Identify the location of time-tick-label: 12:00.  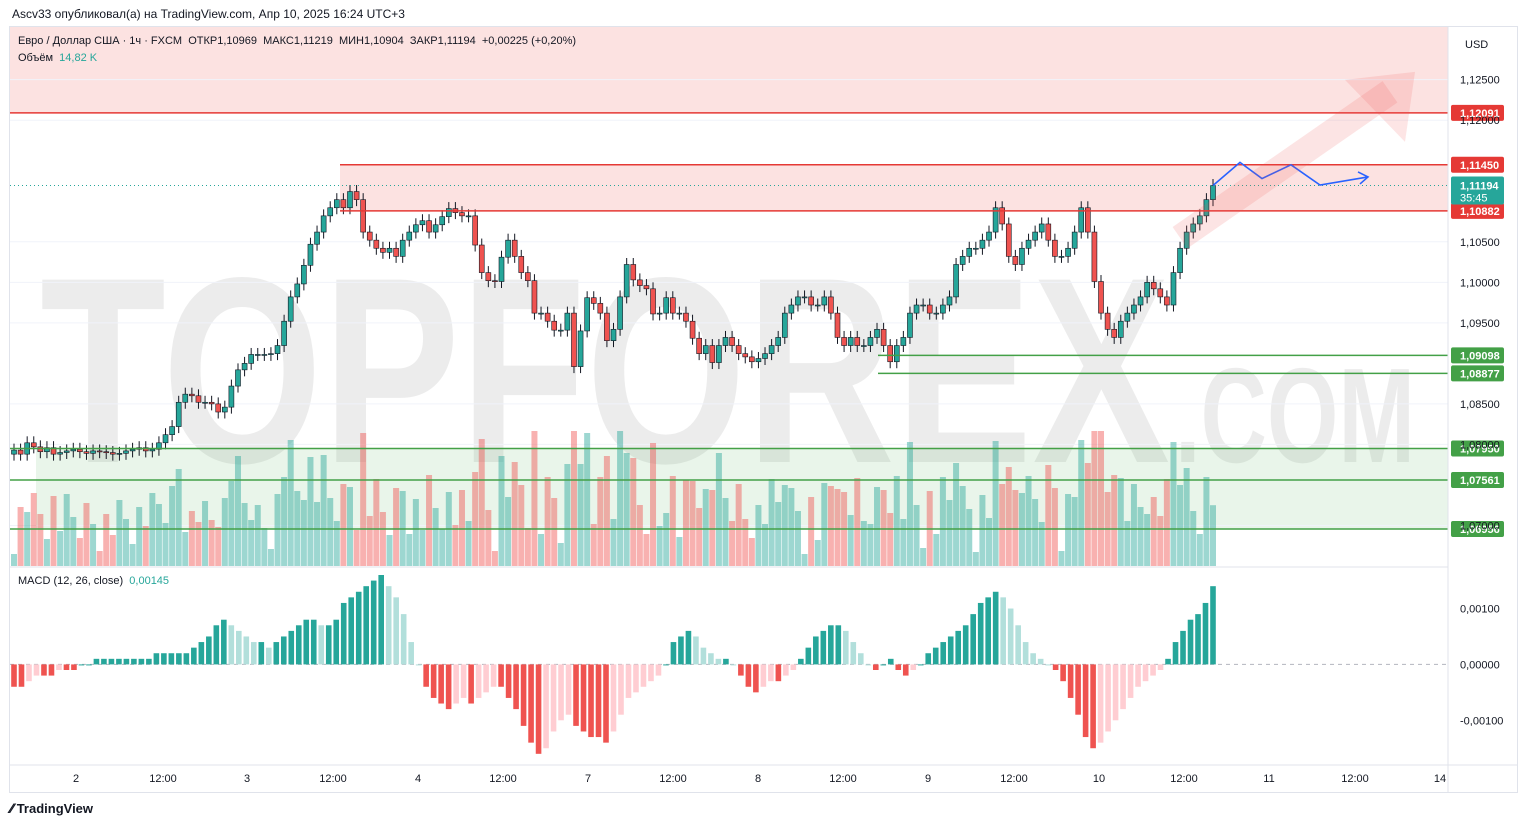
(673, 779).